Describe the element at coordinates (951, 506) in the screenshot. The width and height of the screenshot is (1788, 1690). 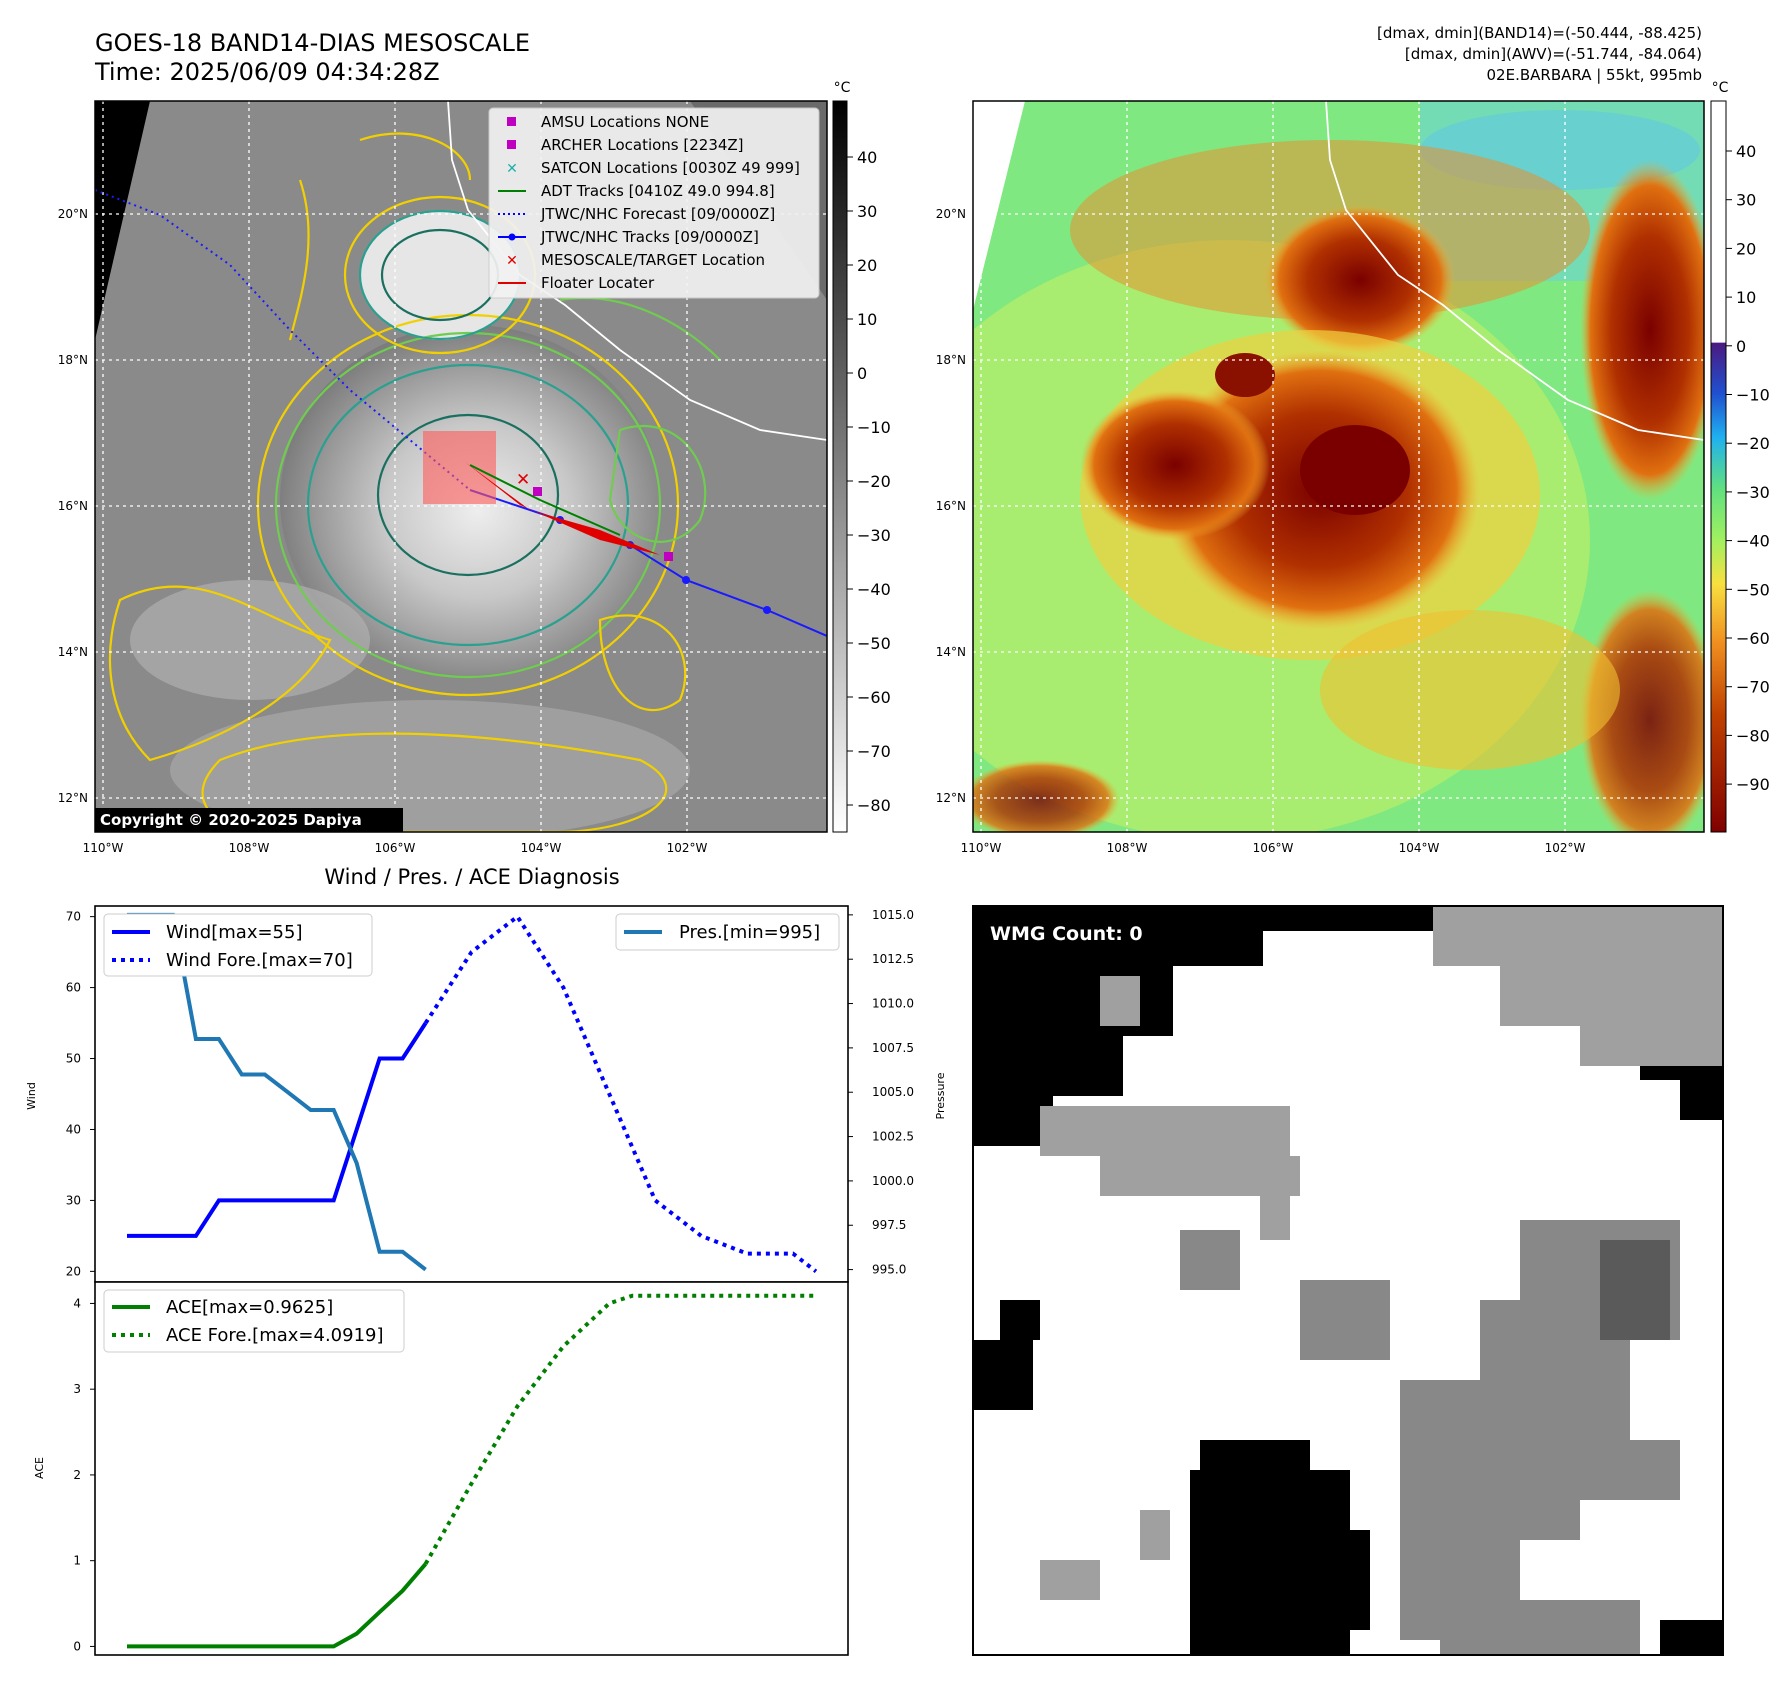
I see `lat-tick: 16°N` at that location.